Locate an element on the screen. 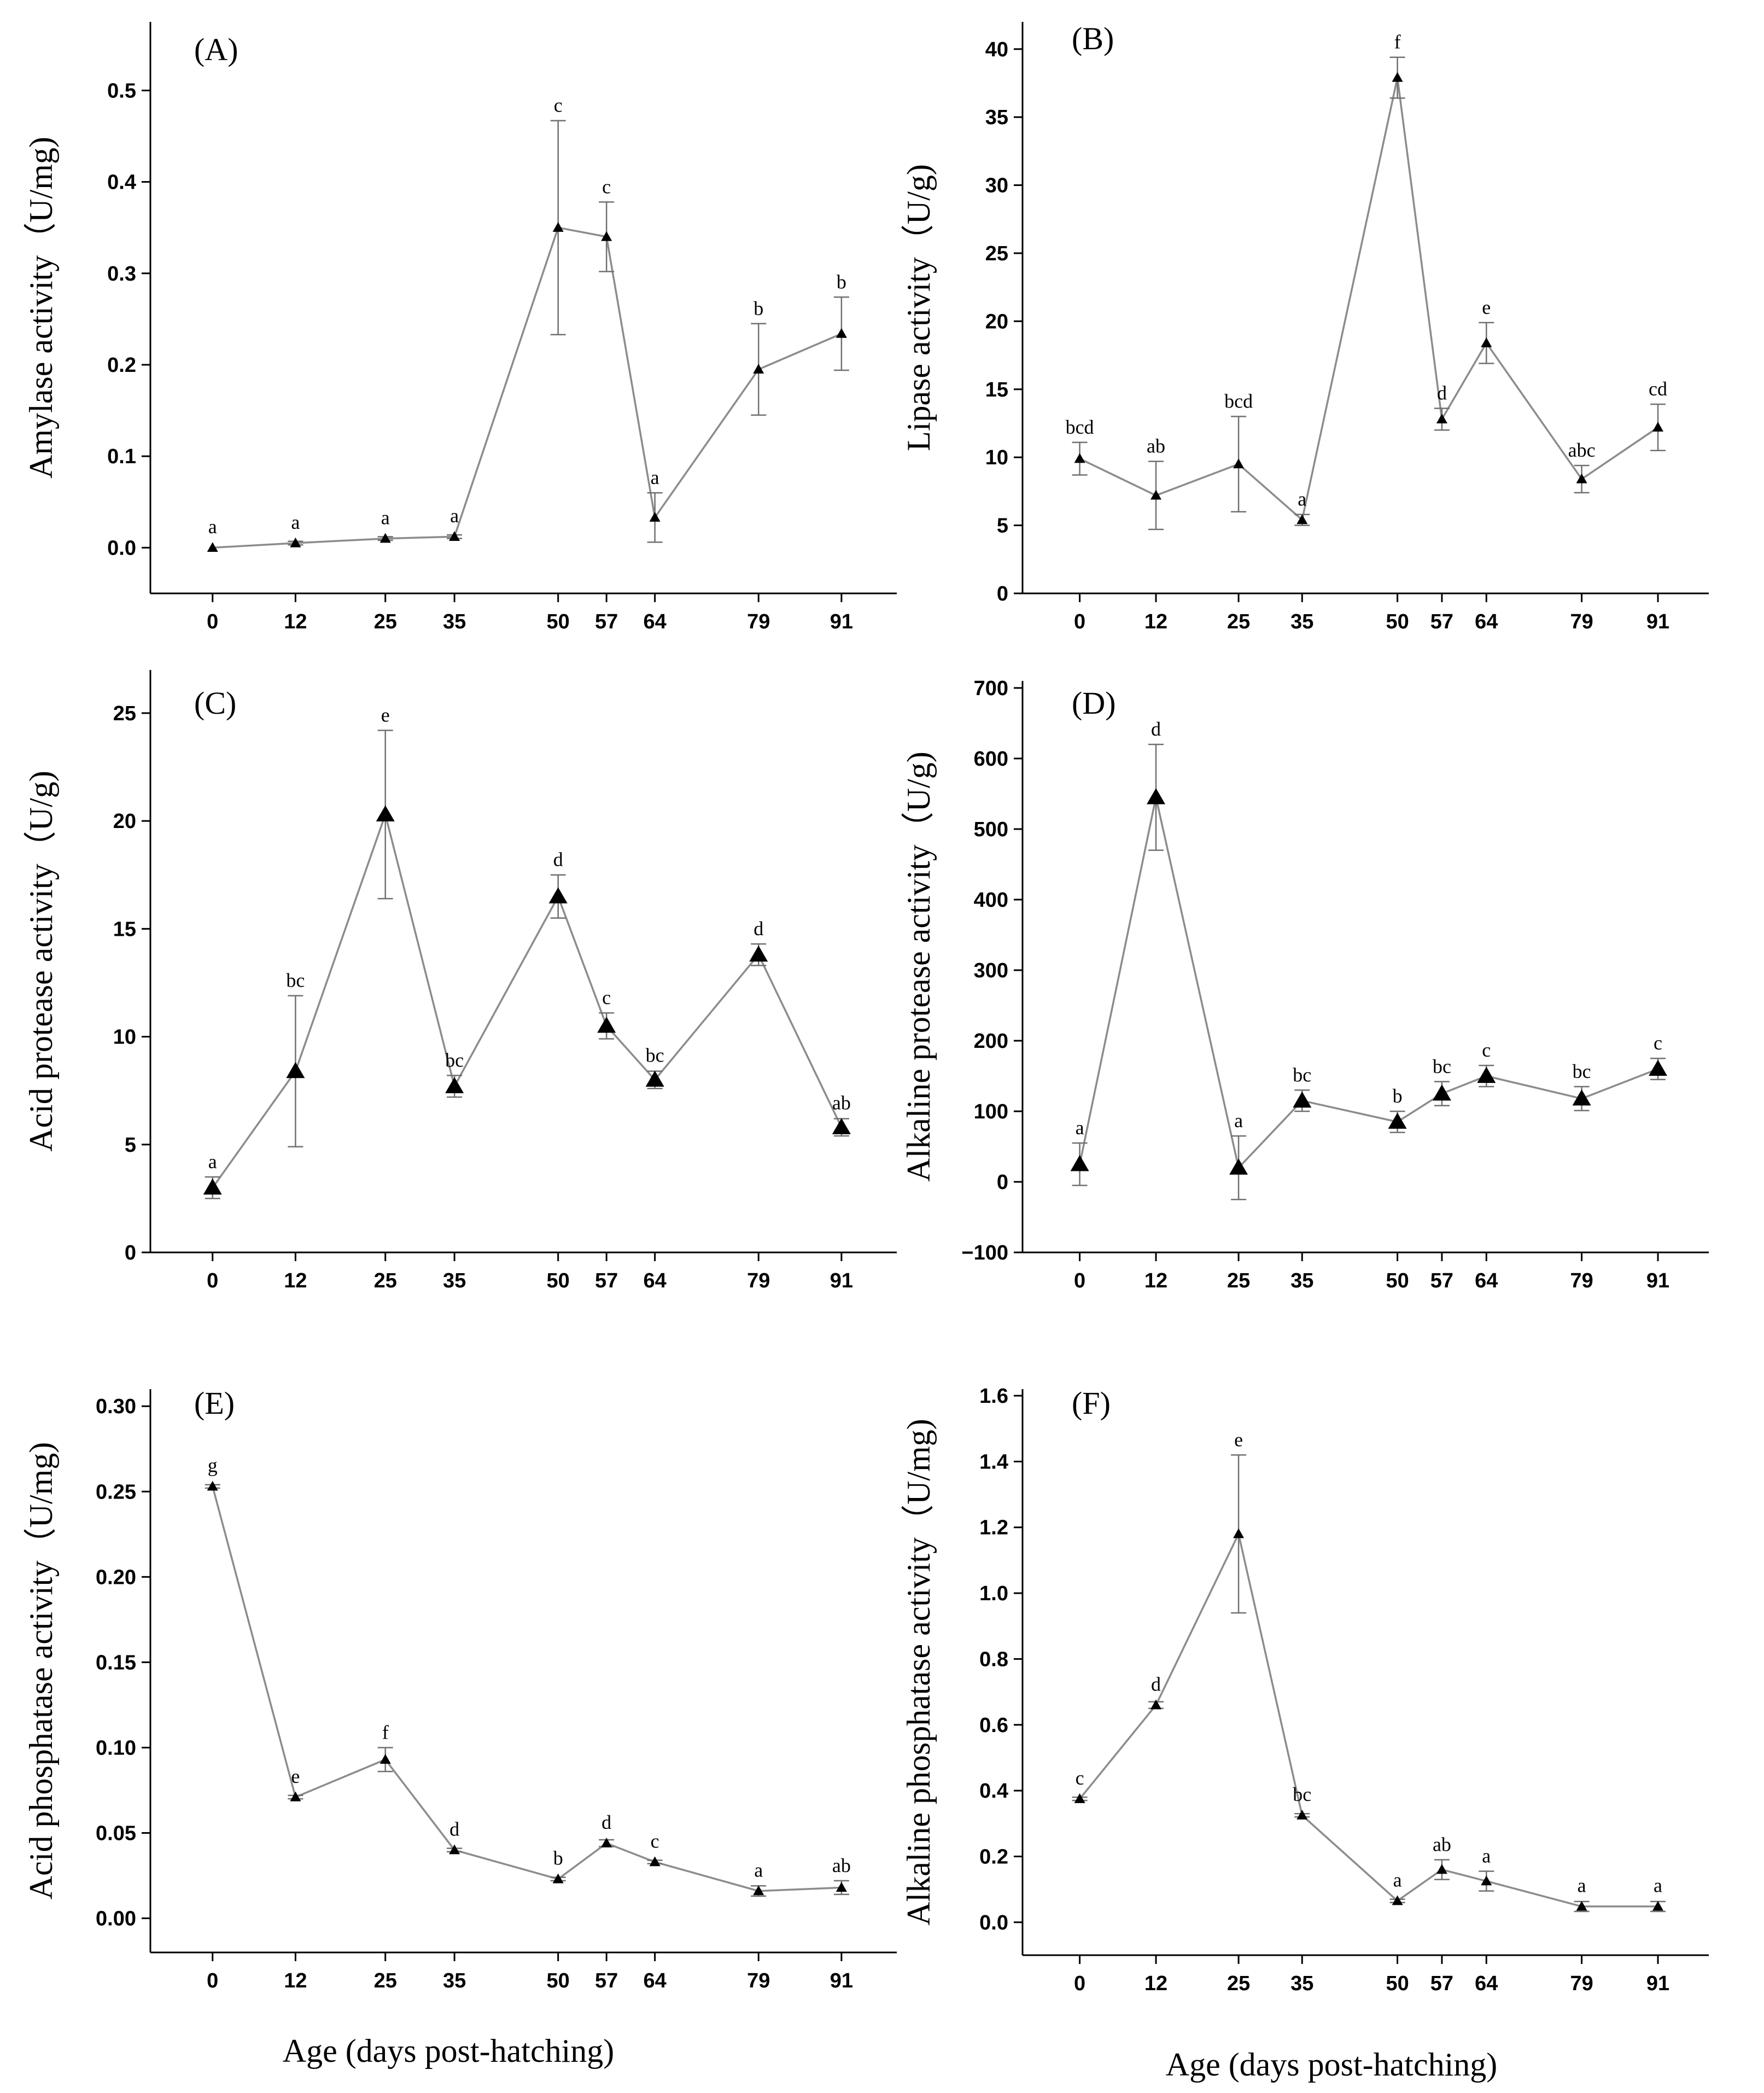 This screenshot has width=1764, height=2093. y-tick-label-b: 40 is located at coordinates (996, 49).